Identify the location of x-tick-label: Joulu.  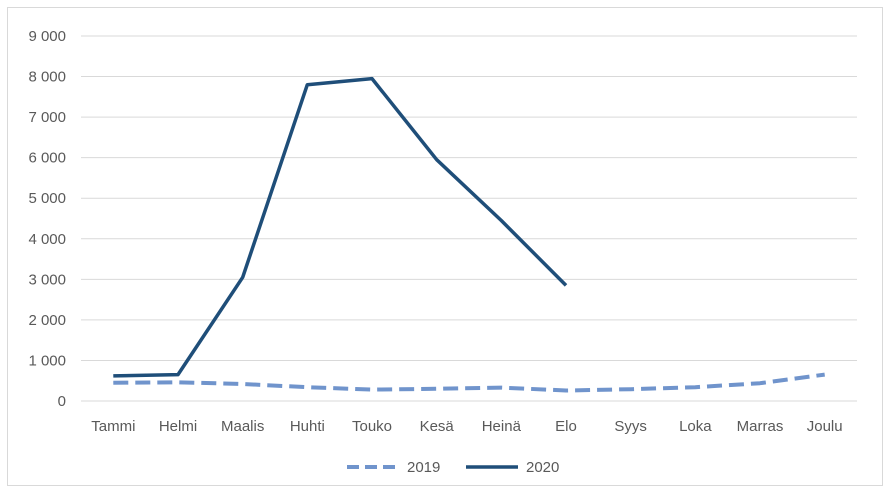
(825, 426).